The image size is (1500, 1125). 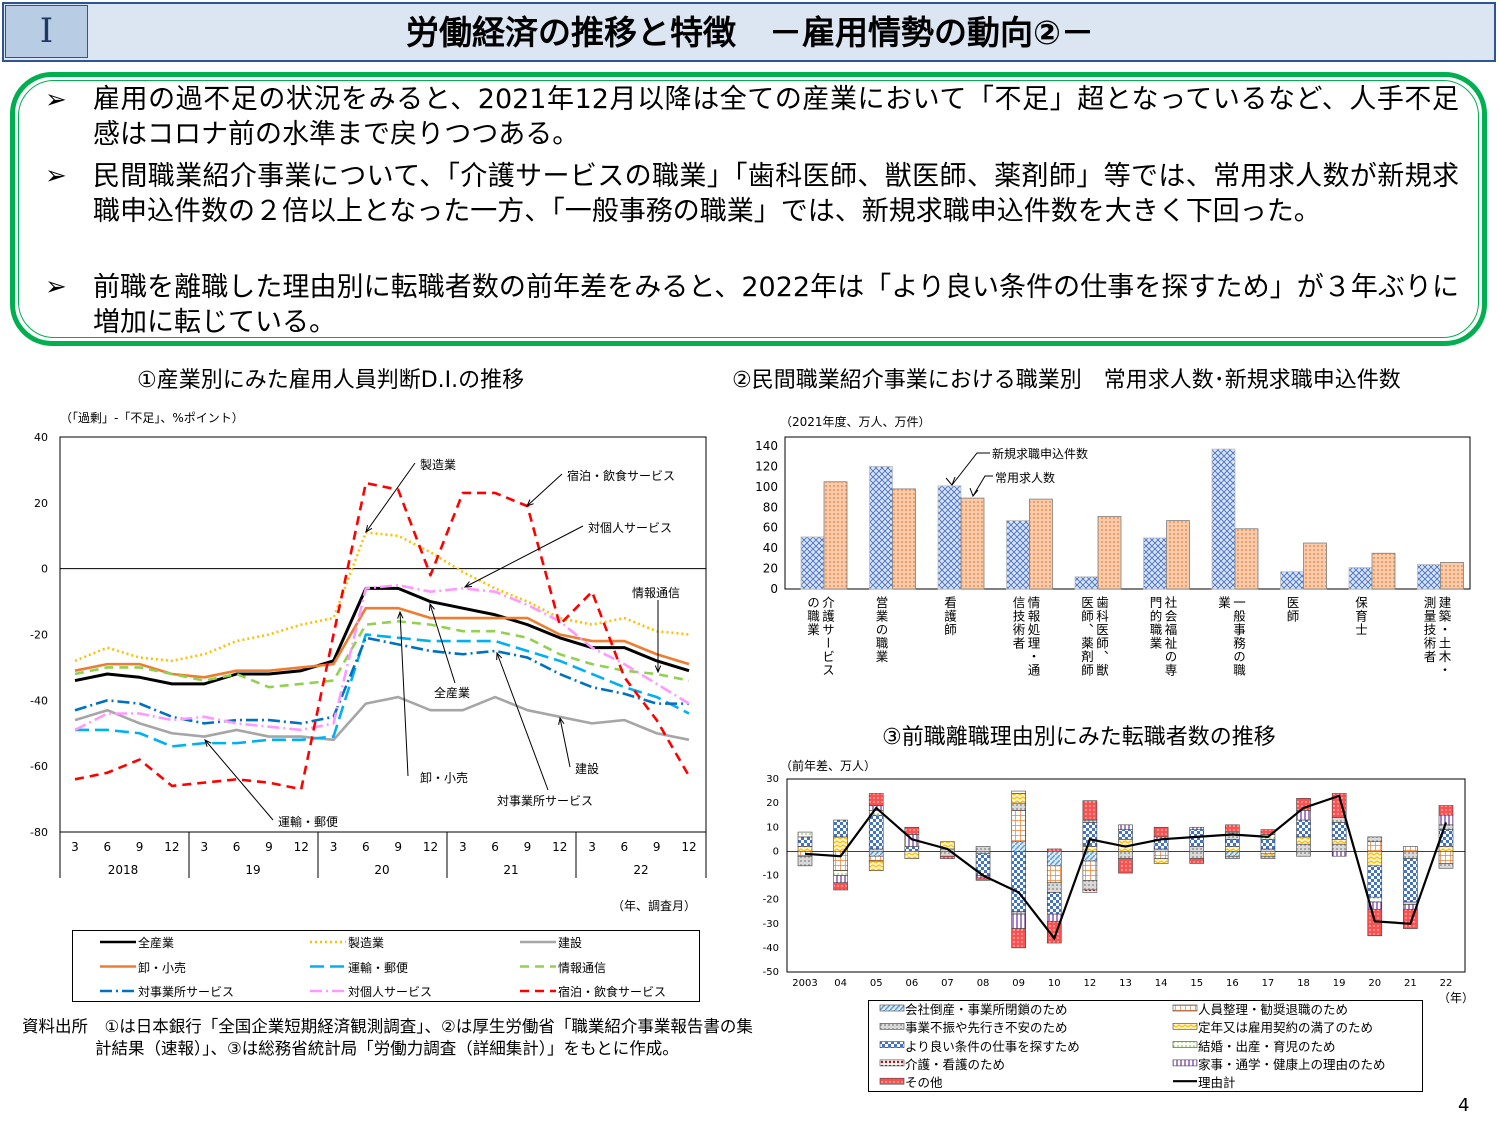 I want to click on legend-label: 卸・小売, so click(x=162, y=967).